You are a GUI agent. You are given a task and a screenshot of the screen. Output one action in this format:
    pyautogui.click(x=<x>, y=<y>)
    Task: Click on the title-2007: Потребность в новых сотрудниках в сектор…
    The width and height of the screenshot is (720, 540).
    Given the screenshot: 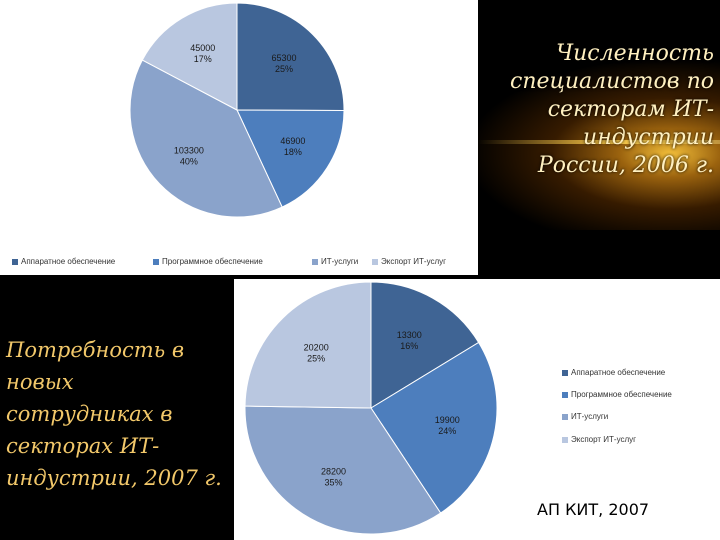 What is the action you would take?
    pyautogui.click(x=114, y=414)
    